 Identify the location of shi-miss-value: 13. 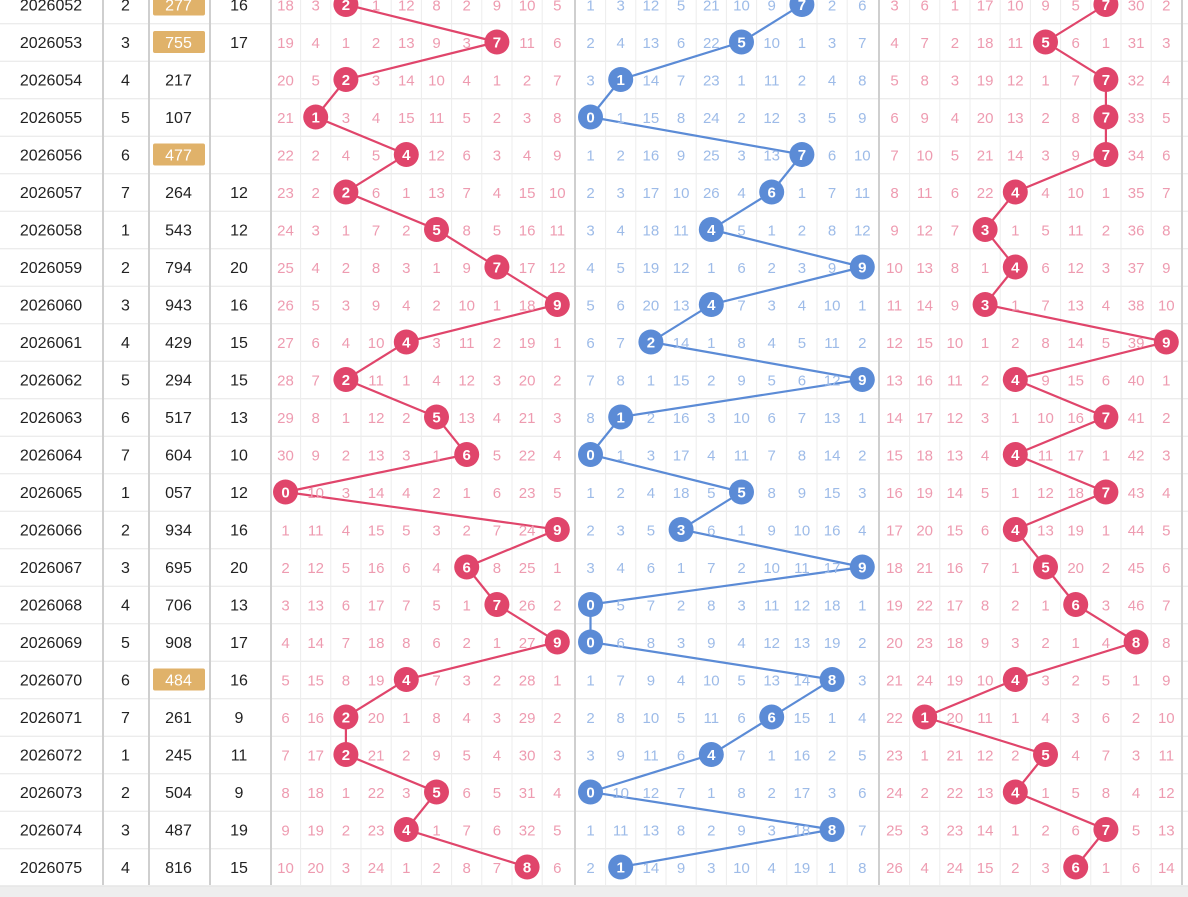
(651, 43).